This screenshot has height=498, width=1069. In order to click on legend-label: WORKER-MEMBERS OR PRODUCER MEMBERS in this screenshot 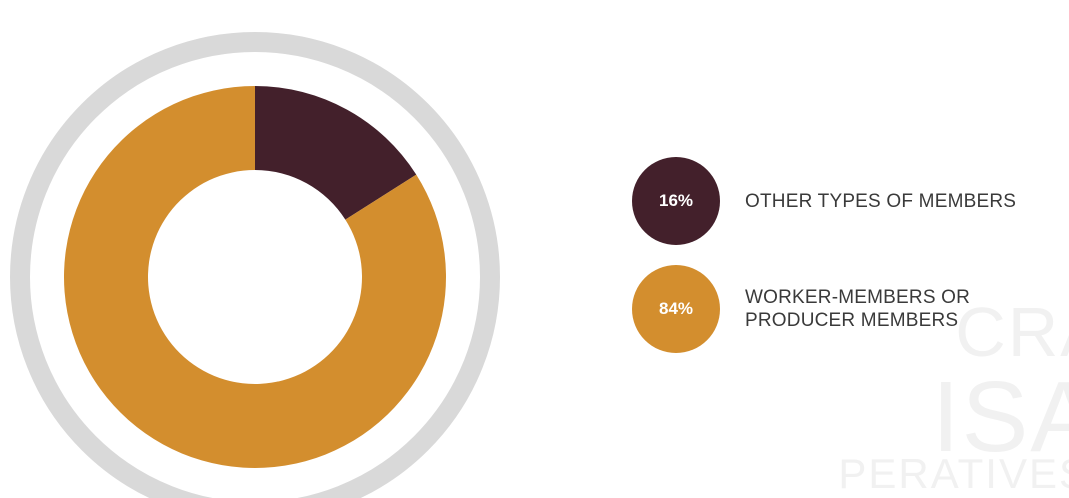, I will do `click(858, 309)`.